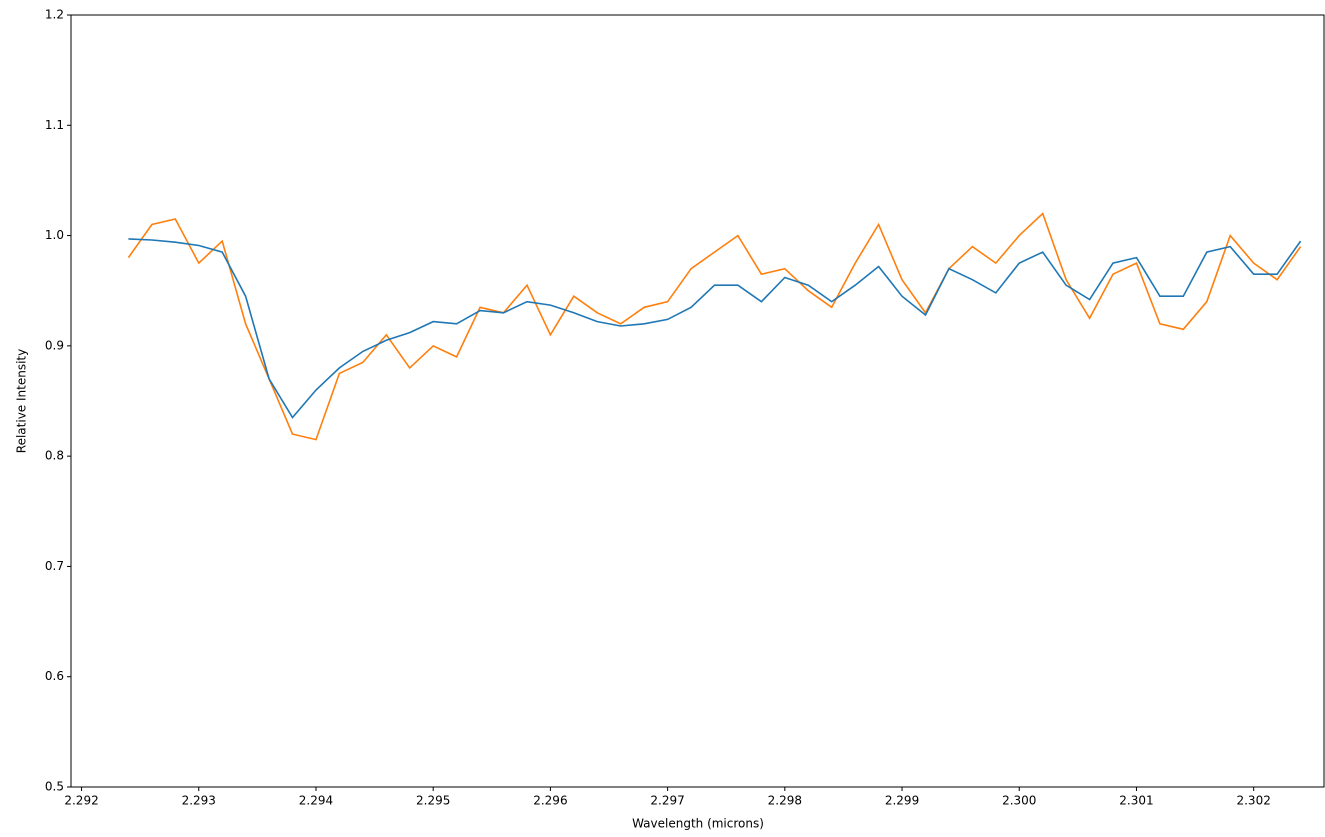 The height and width of the screenshot is (837, 1325). What do you see at coordinates (22, 401) in the screenshot?
I see `y-axis-label: Relative Intensity` at bounding box center [22, 401].